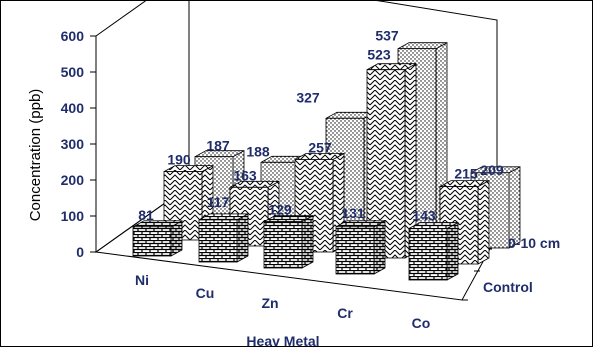 This screenshot has height=349, width=595. I want to click on x-axis-title: Heav Metal, so click(282, 341).